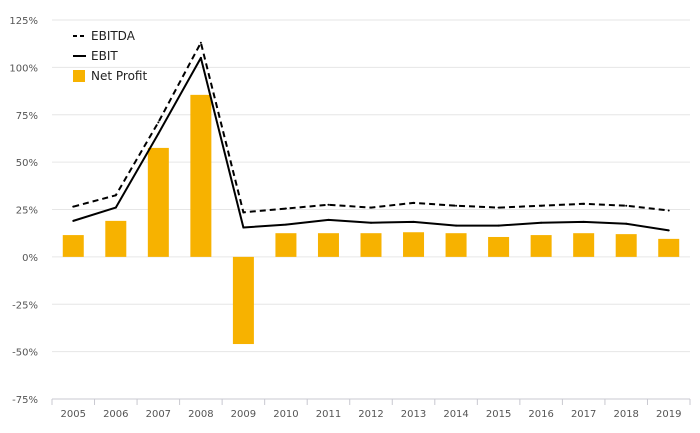 The width and height of the screenshot is (700, 433). What do you see at coordinates (541, 246) in the screenshot?
I see `bar-2016` at bounding box center [541, 246].